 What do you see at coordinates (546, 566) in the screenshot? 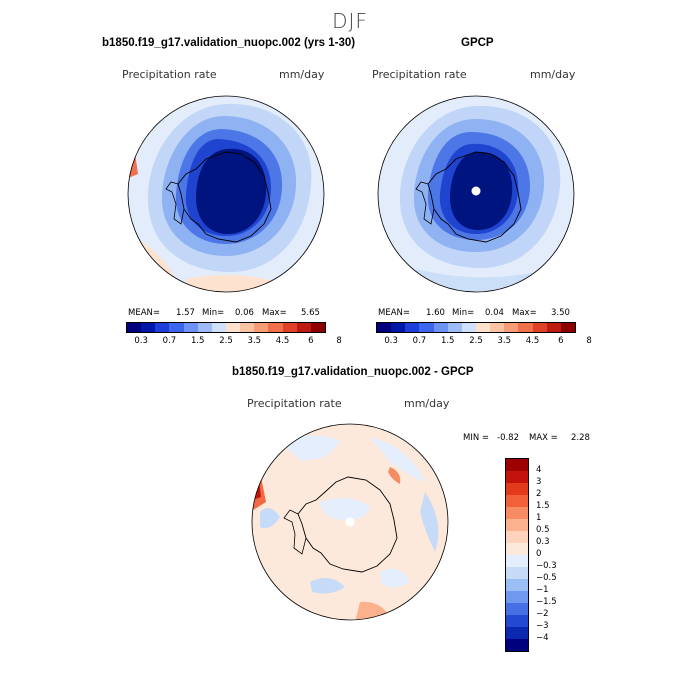
I see `colorbar-tick-label: −0.3` at bounding box center [546, 566].